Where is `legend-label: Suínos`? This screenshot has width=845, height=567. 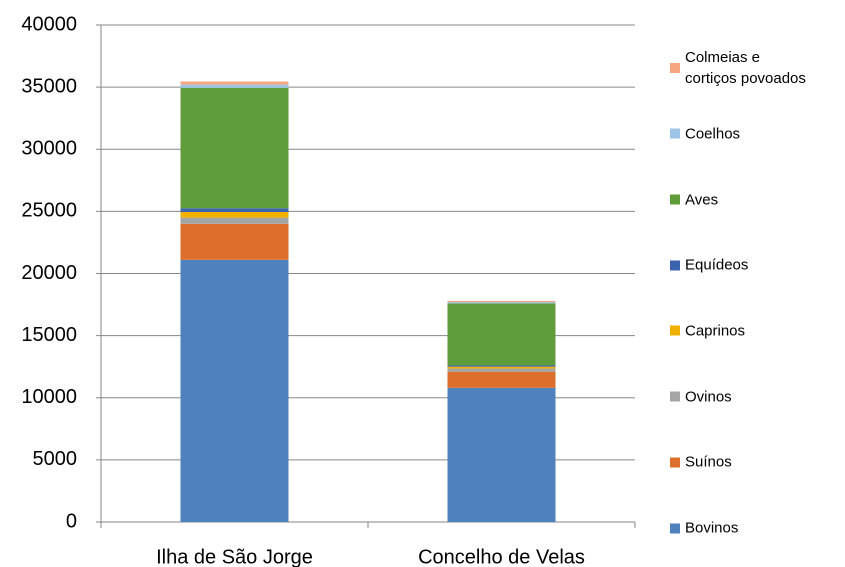
legend-label: Suínos is located at coordinates (708, 462).